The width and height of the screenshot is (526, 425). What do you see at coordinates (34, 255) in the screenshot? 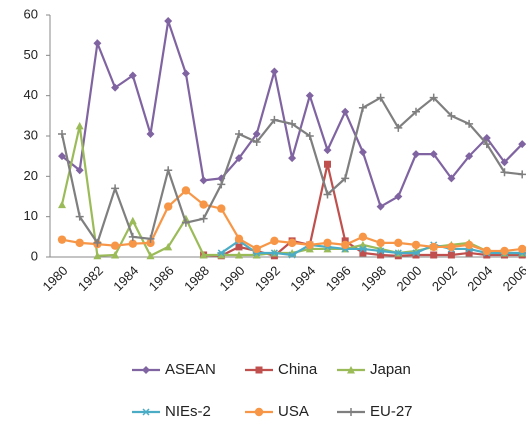
I see `y-tick-label: 0` at bounding box center [34, 255].